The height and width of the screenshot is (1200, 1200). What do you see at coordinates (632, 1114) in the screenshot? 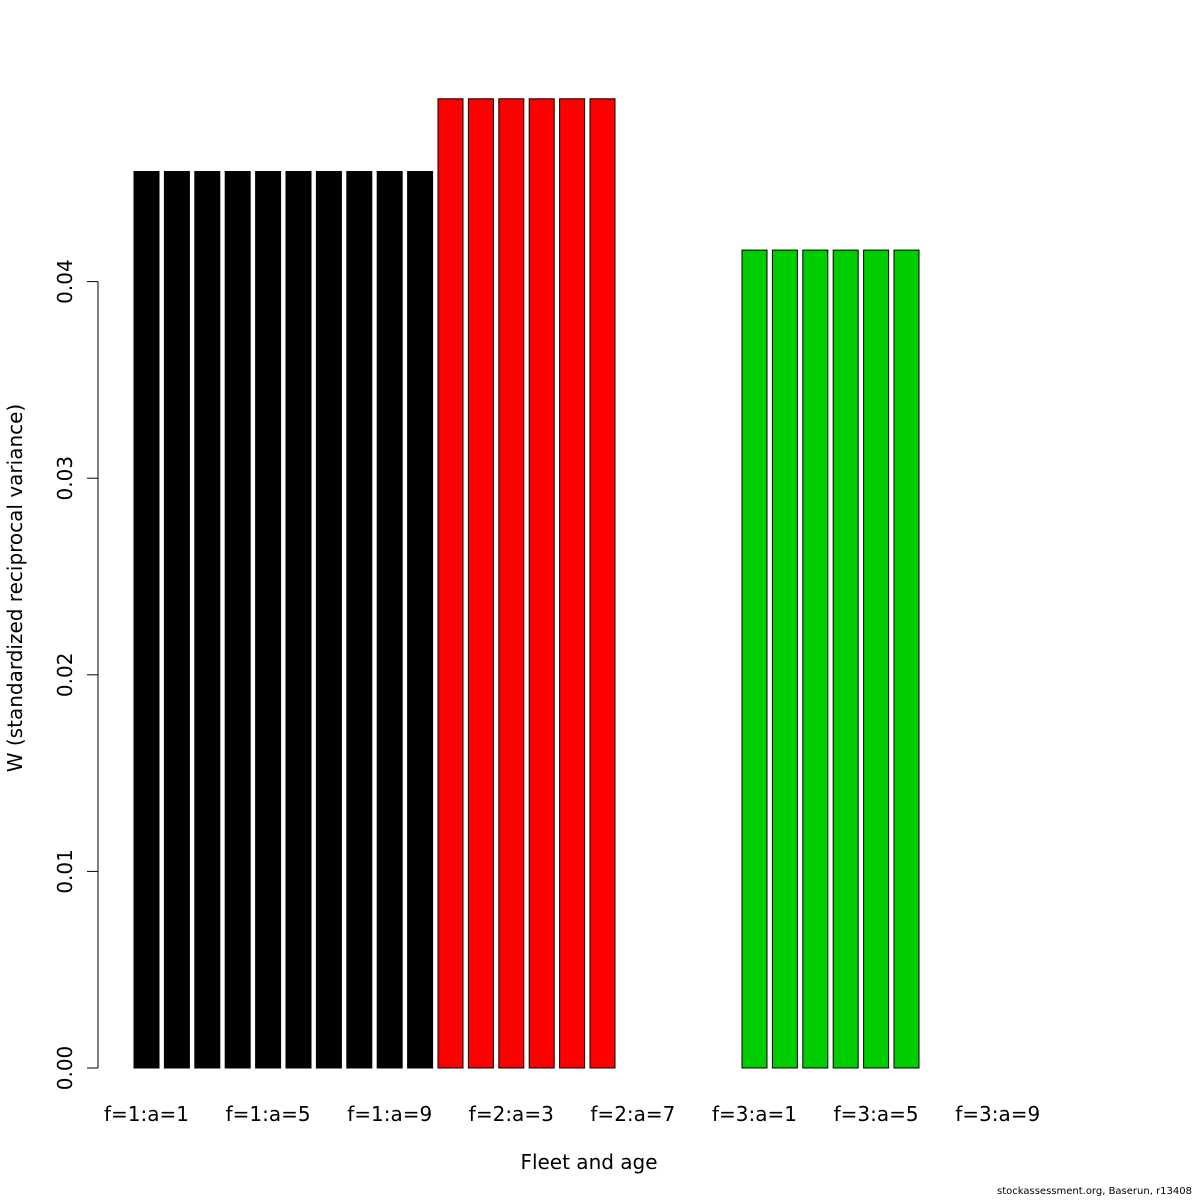
I see `x-tick-label: f=2:a=7` at bounding box center [632, 1114].